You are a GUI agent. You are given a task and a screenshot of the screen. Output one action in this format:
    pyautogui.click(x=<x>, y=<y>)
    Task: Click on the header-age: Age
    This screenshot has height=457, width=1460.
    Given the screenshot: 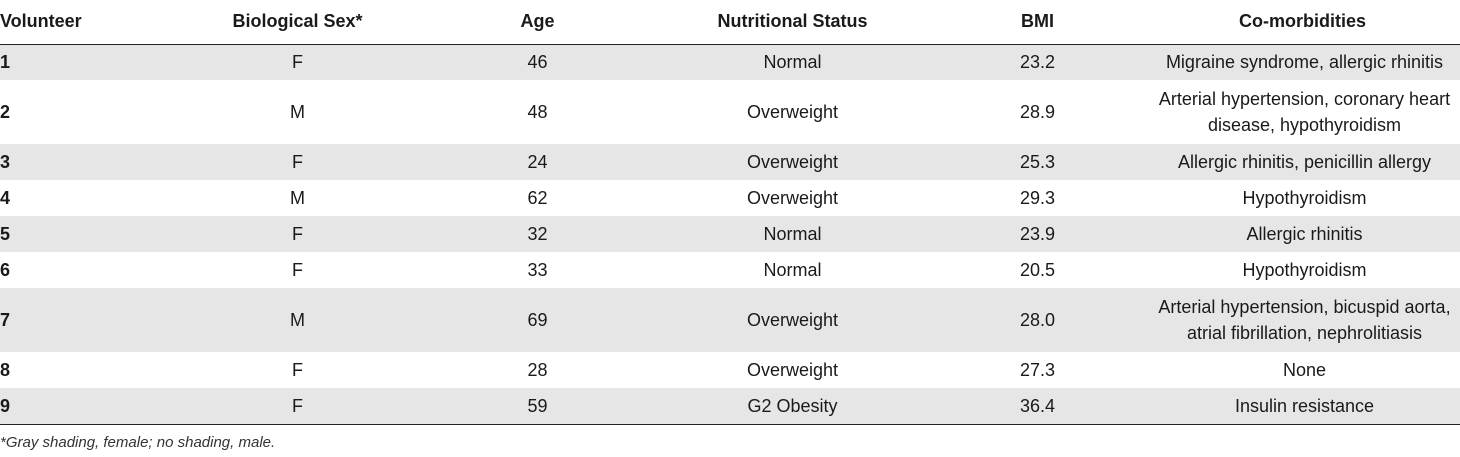 What is the action you would take?
    pyautogui.click(x=537, y=21)
    